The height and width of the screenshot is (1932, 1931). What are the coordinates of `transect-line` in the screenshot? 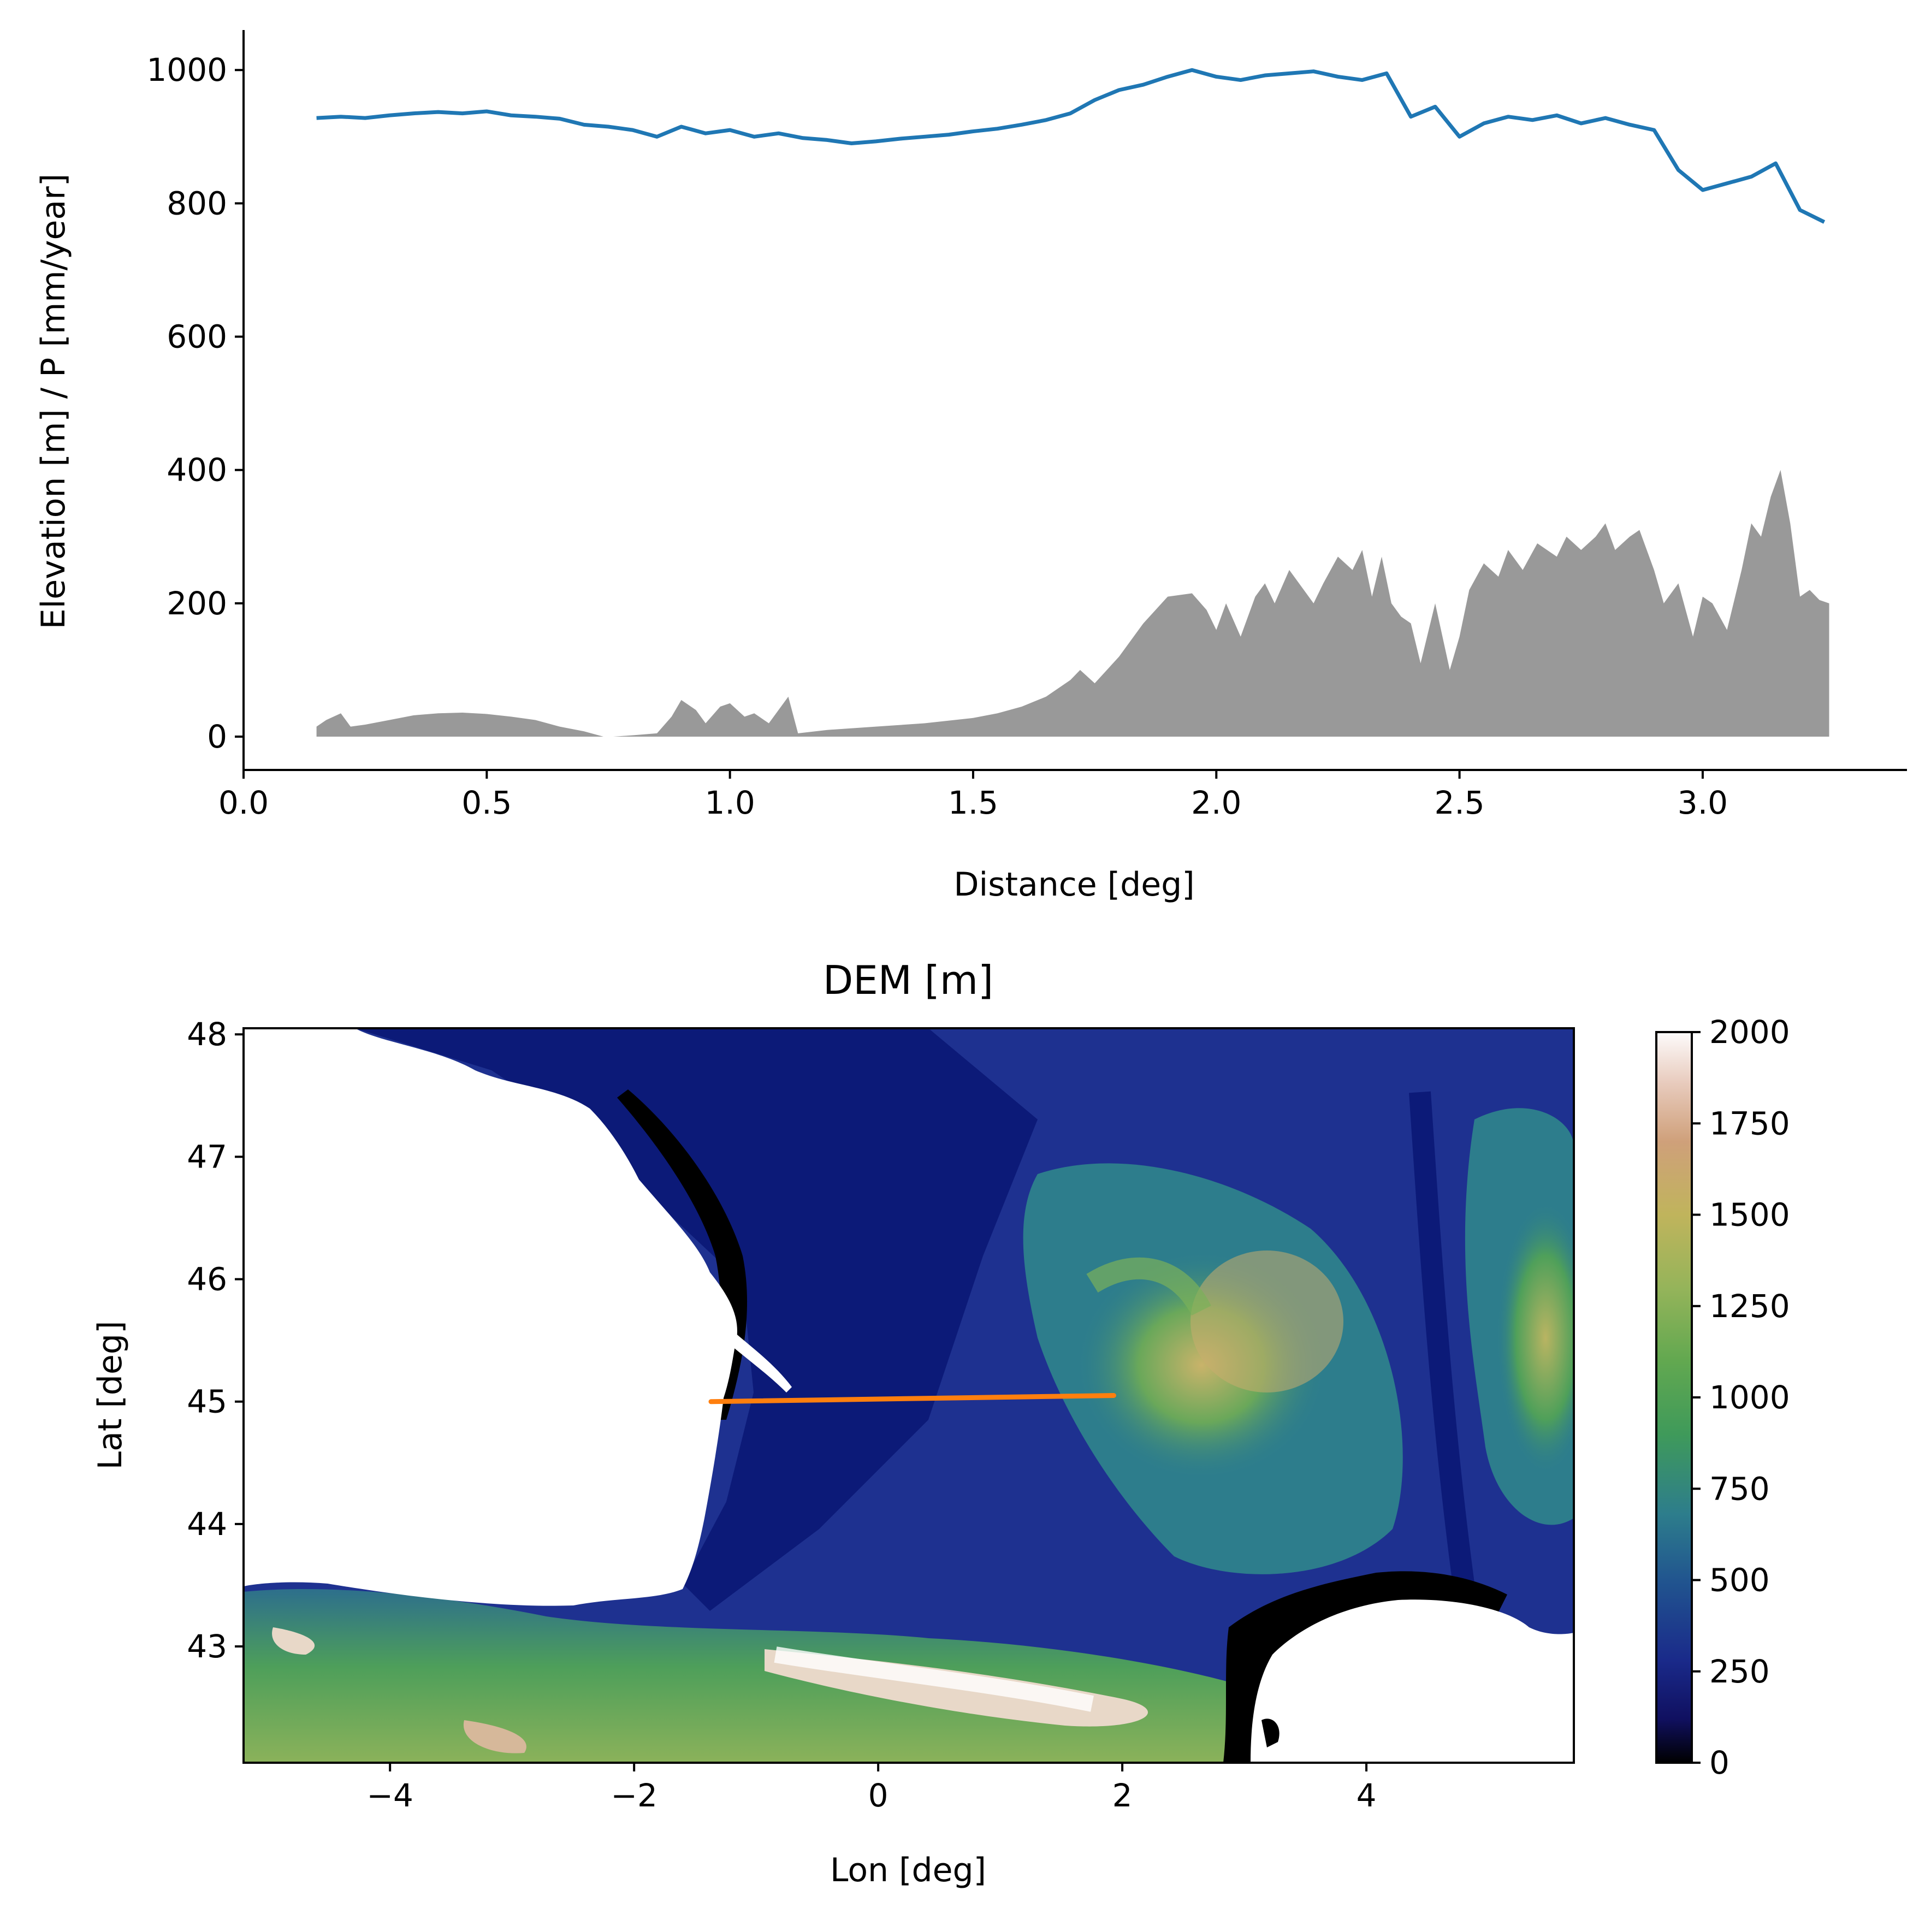 It's located at (912, 1399).